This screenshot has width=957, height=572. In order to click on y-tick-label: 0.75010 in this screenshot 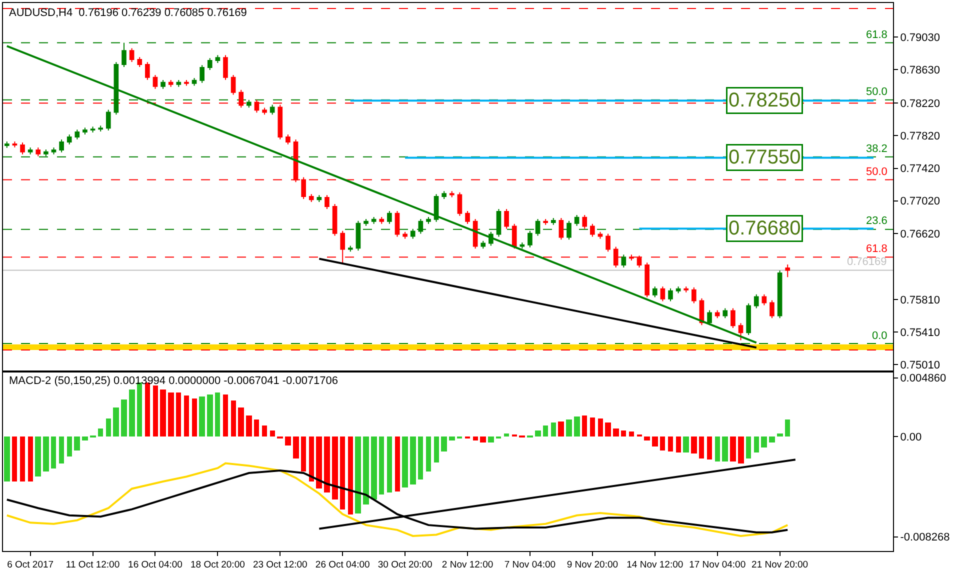, I will do `click(920, 366)`.